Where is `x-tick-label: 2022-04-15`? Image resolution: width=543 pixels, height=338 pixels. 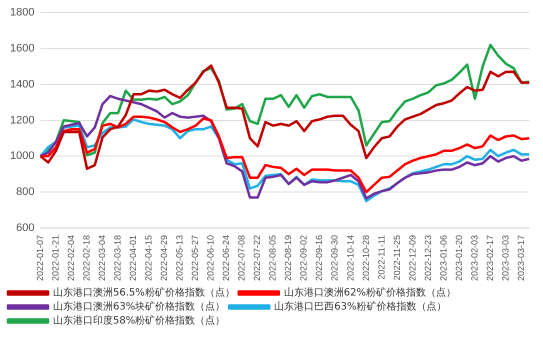
x-tick-label: 2022-04-15 is located at coordinates (149, 258).